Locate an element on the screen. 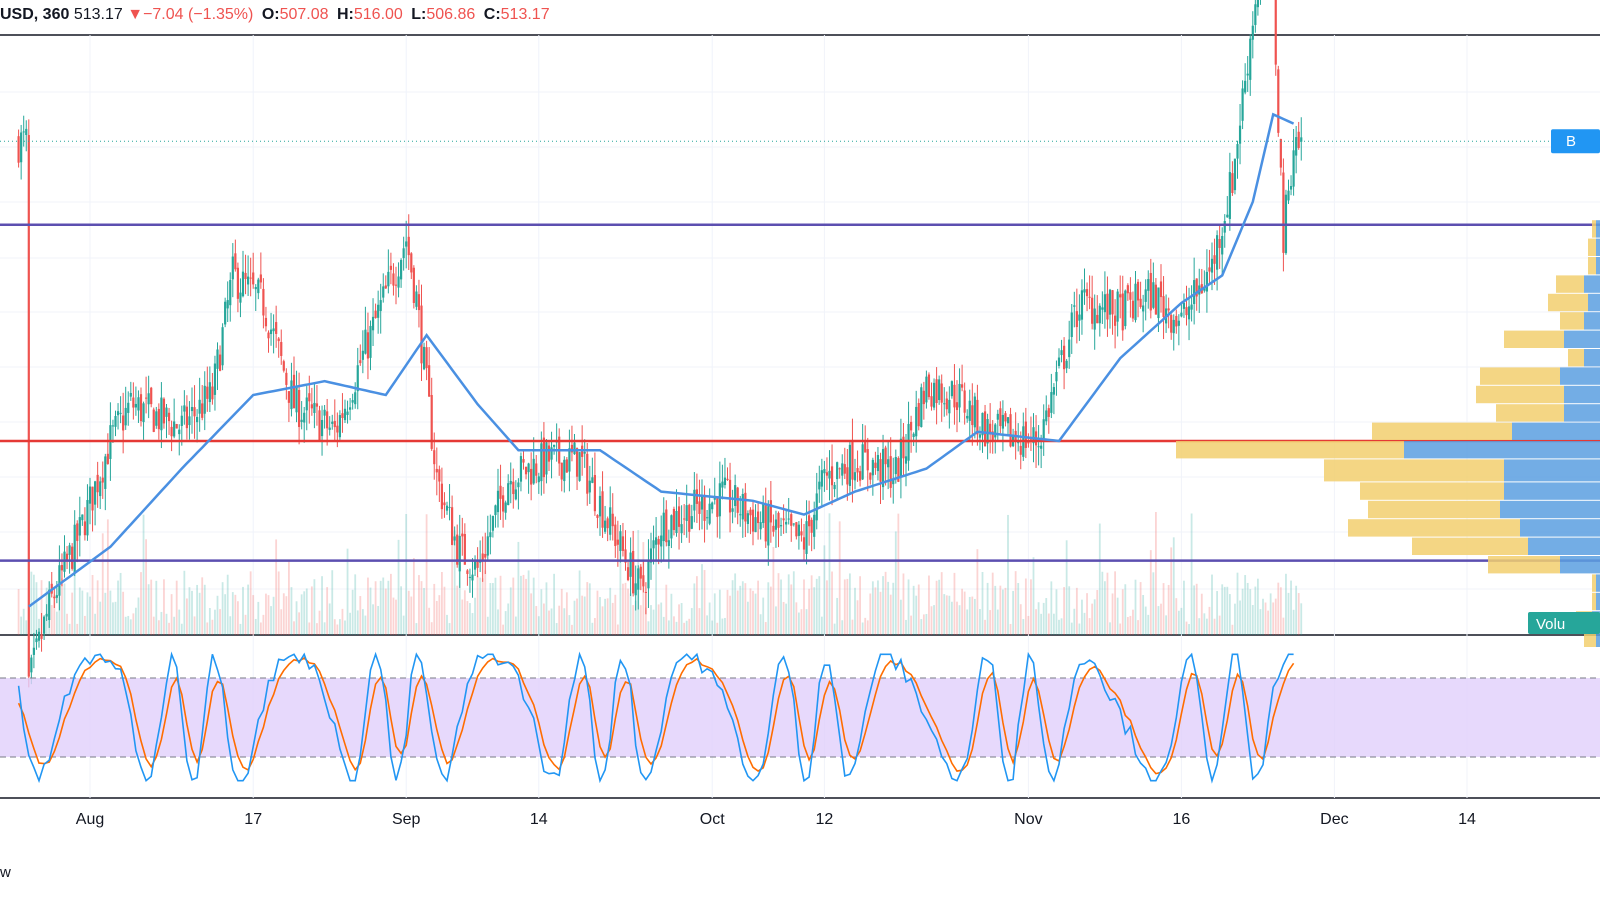  close-label: C: is located at coordinates (492, 14).